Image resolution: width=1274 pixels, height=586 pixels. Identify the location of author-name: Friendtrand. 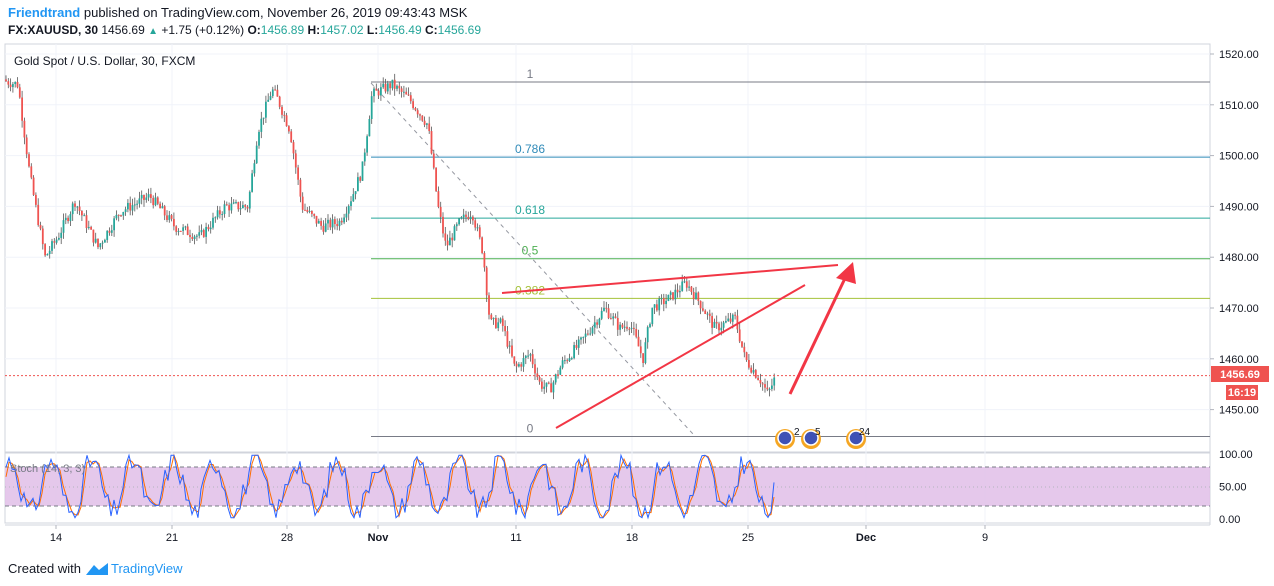
(44, 12).